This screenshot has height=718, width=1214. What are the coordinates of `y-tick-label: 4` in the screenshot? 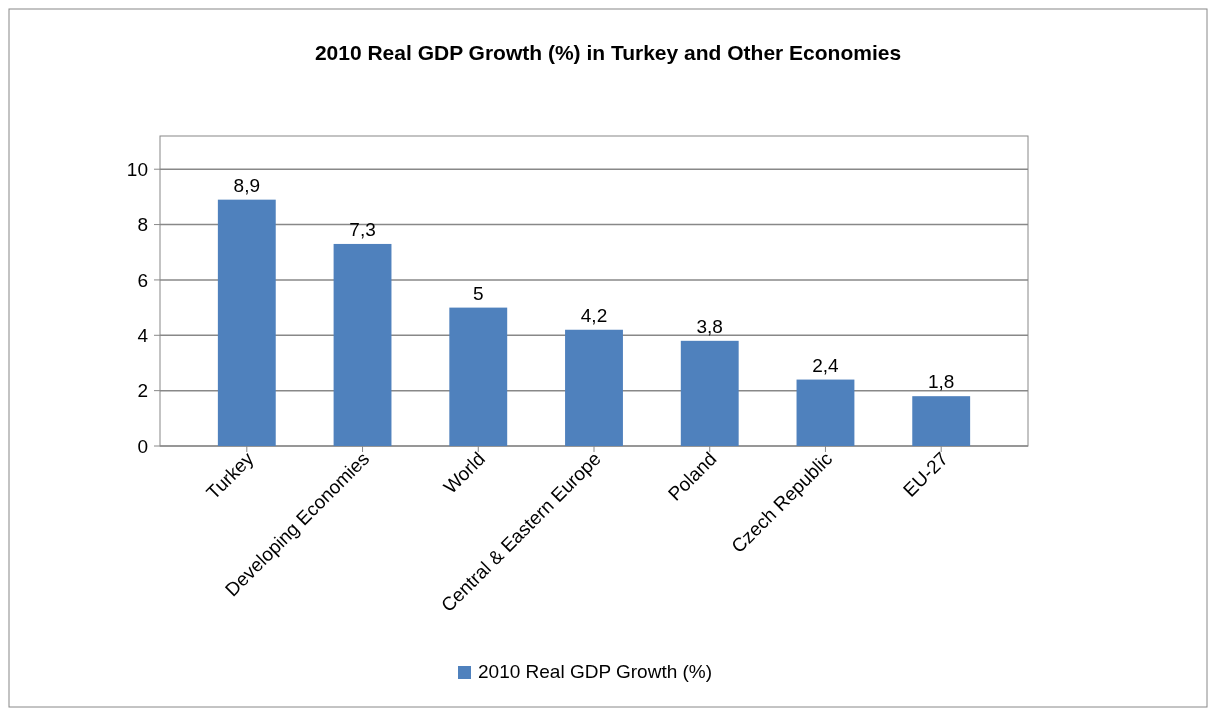 It's located at (143, 335).